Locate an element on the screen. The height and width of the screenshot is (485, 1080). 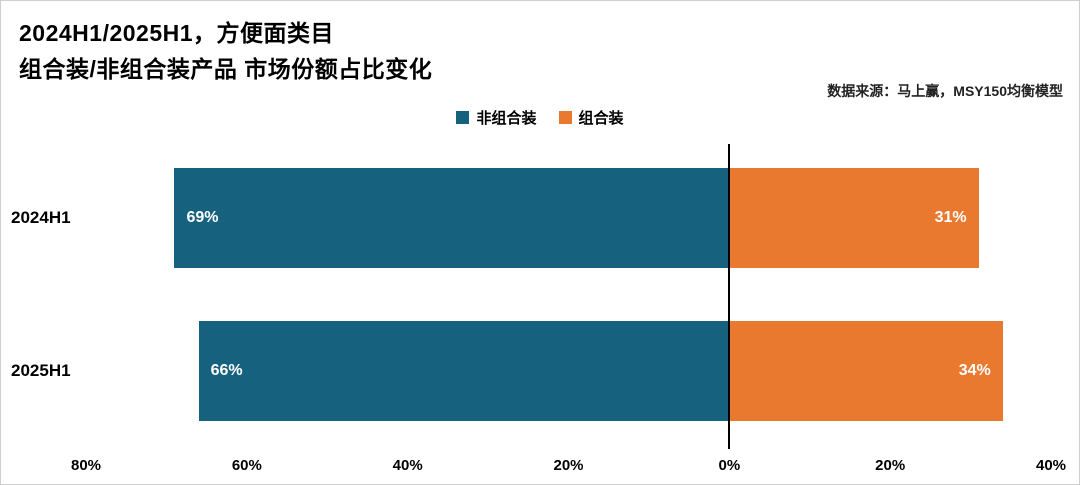
bar-value-label-combo-2025h1: 34% is located at coordinates (974, 370).